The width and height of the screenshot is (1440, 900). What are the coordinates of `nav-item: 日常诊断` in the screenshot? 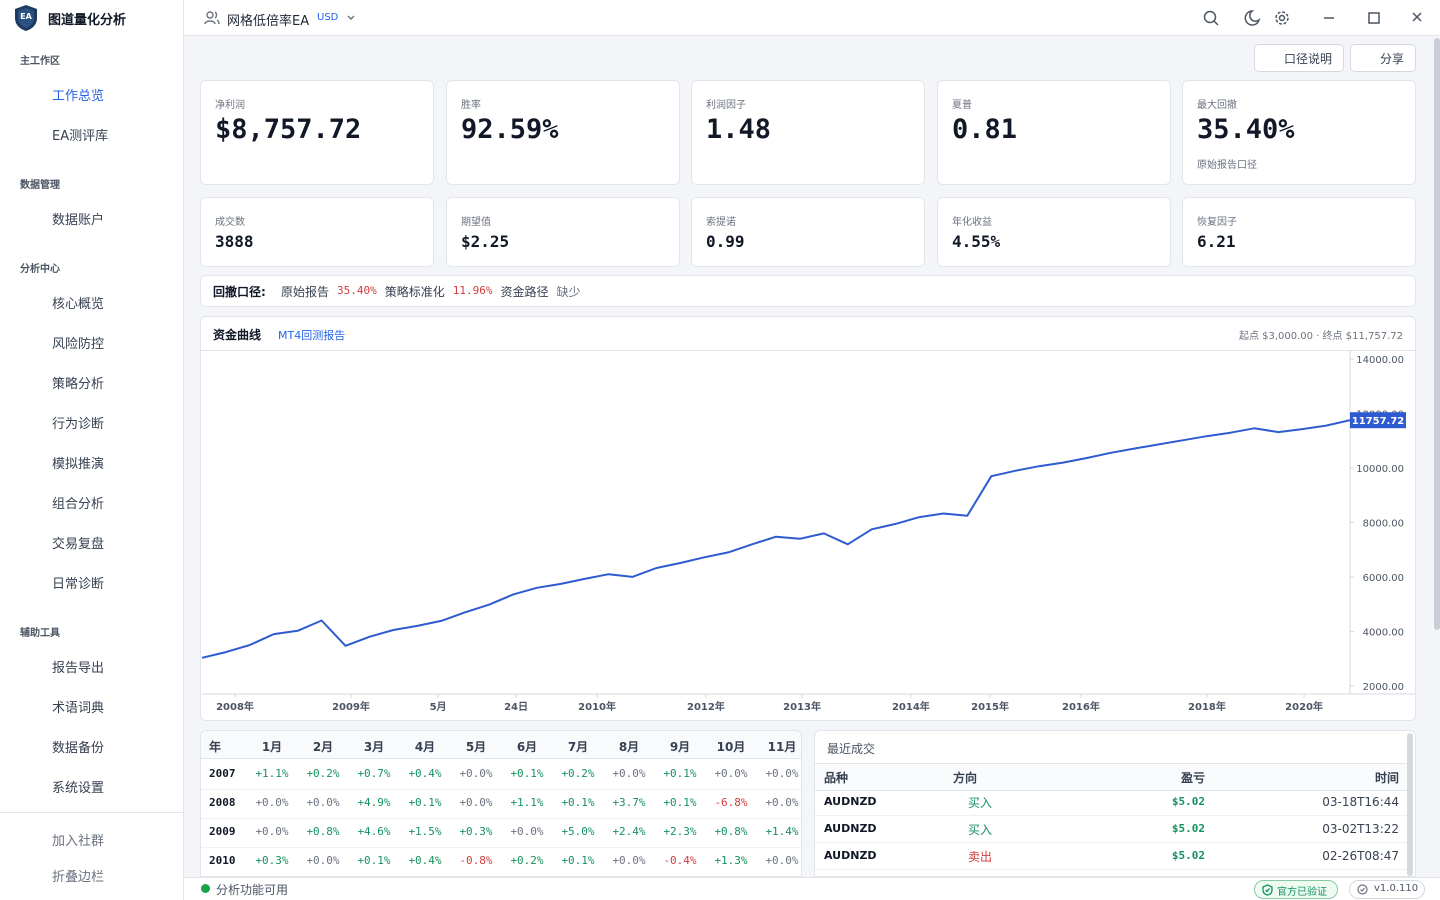 It's located at (78, 584).